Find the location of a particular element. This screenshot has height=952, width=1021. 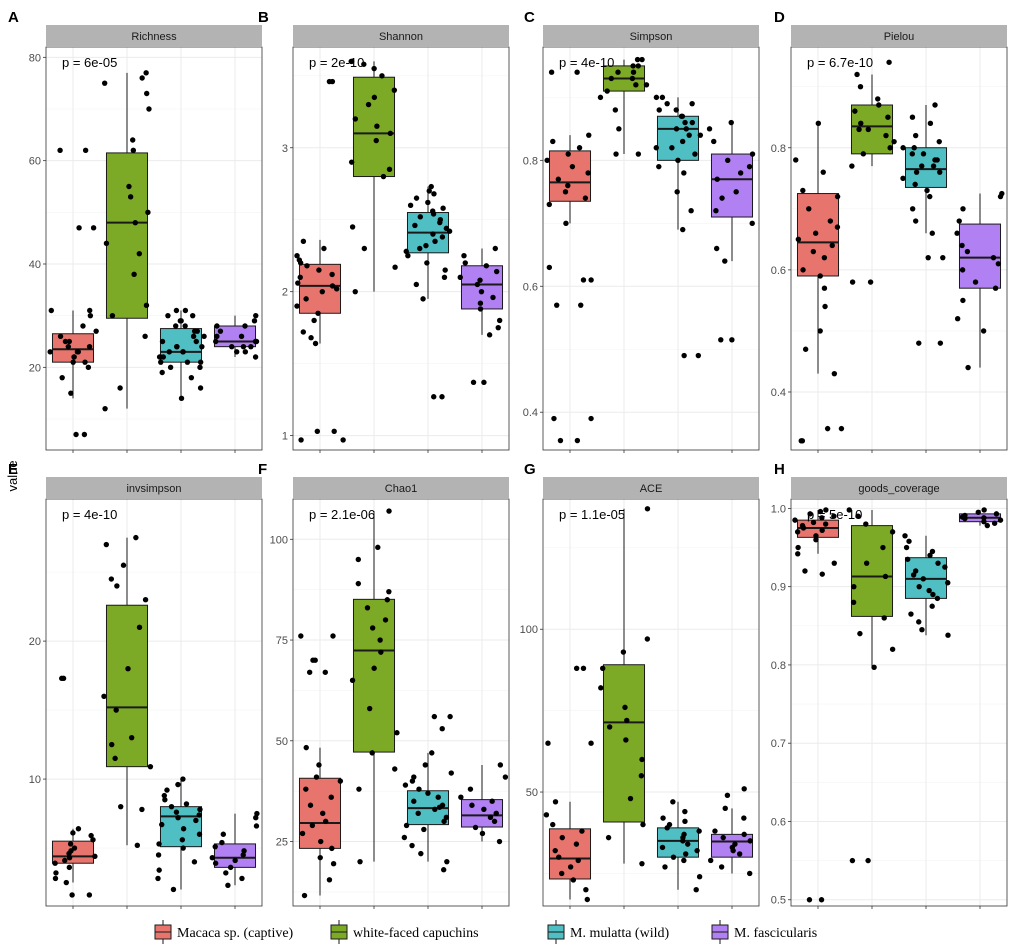

p-value-label: p = 1.1e-05 is located at coordinates (592, 514).